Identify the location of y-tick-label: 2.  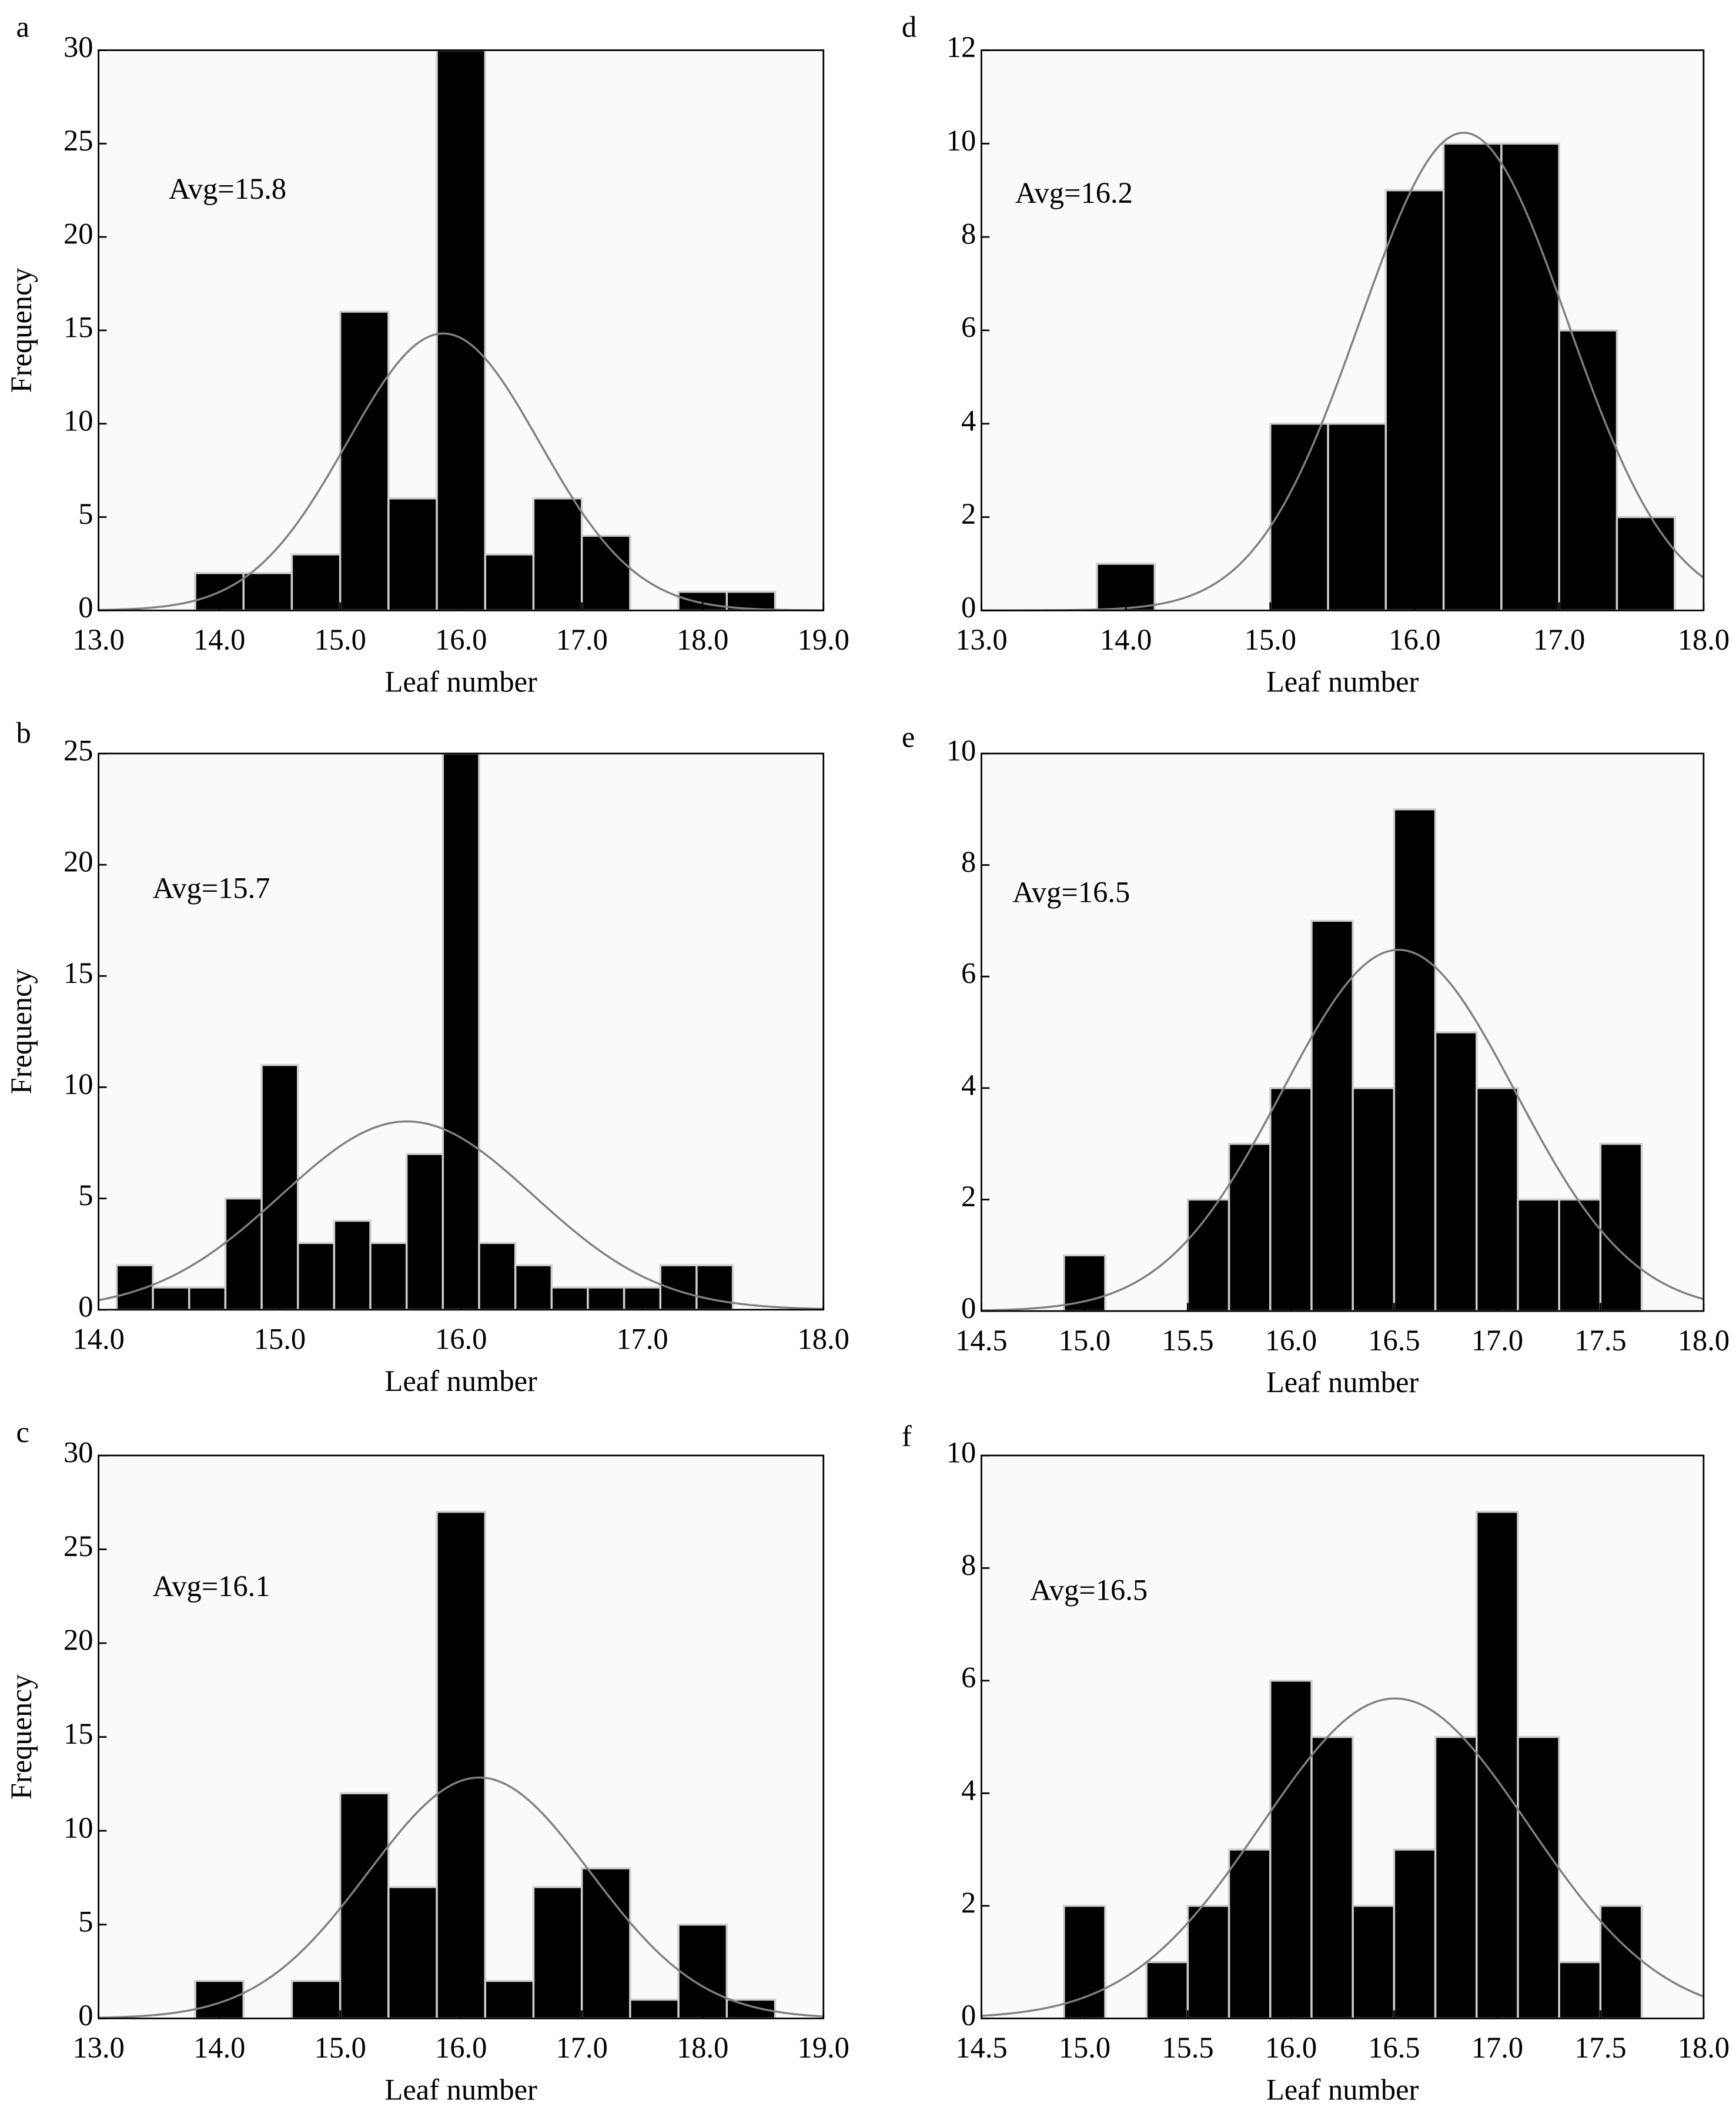
(969, 1902).